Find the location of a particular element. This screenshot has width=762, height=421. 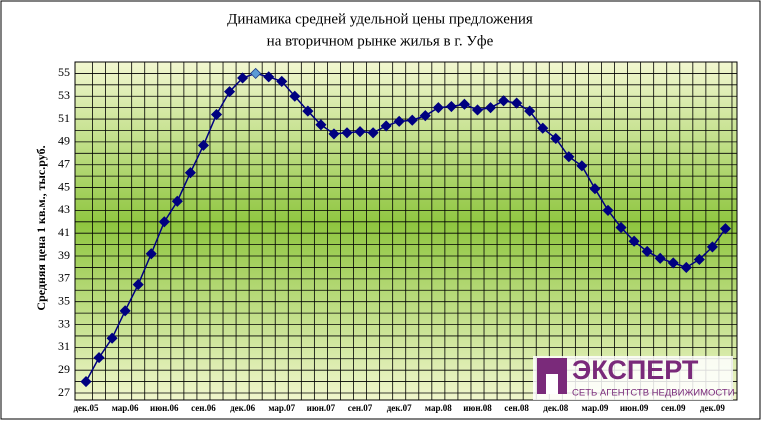

x-tick-label: июн.06 is located at coordinates (164, 408).